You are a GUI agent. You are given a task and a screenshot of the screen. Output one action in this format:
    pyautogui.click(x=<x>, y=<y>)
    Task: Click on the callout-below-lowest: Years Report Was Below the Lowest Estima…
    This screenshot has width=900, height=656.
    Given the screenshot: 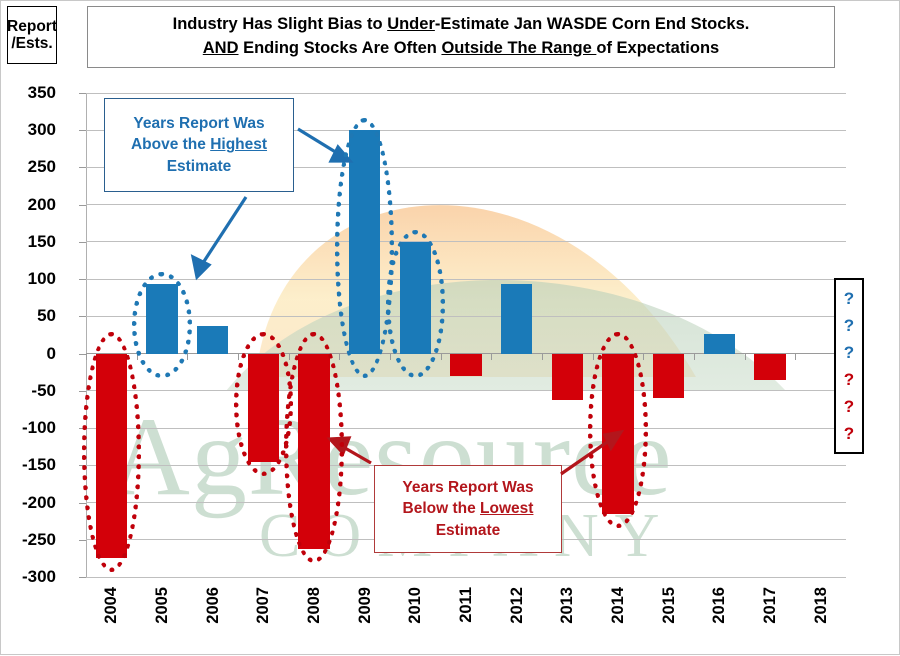 What is the action you would take?
    pyautogui.click(x=468, y=509)
    